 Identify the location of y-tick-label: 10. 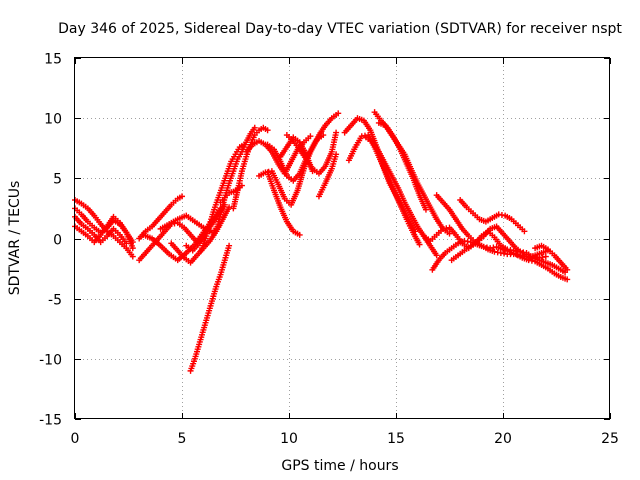
(53, 120).